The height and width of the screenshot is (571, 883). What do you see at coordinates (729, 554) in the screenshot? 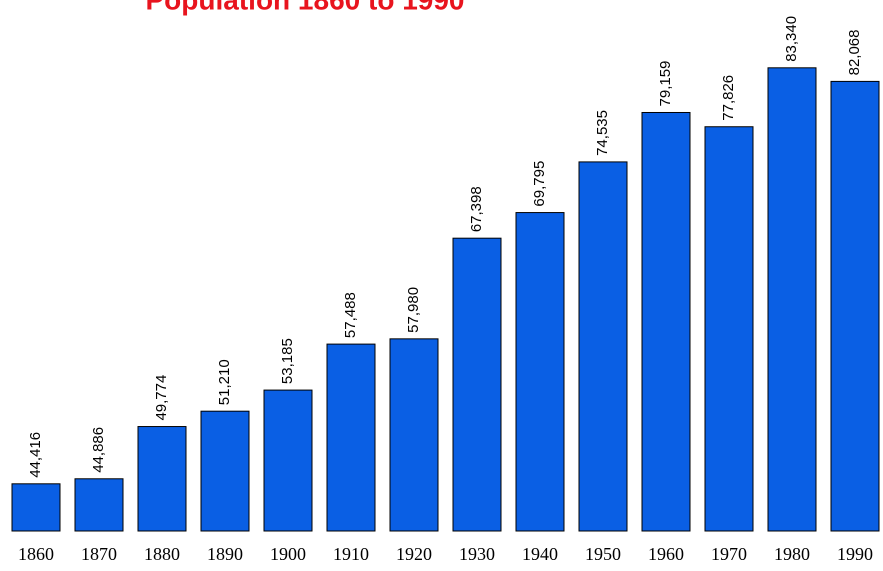
I see `x-tick-label: 1970` at bounding box center [729, 554].